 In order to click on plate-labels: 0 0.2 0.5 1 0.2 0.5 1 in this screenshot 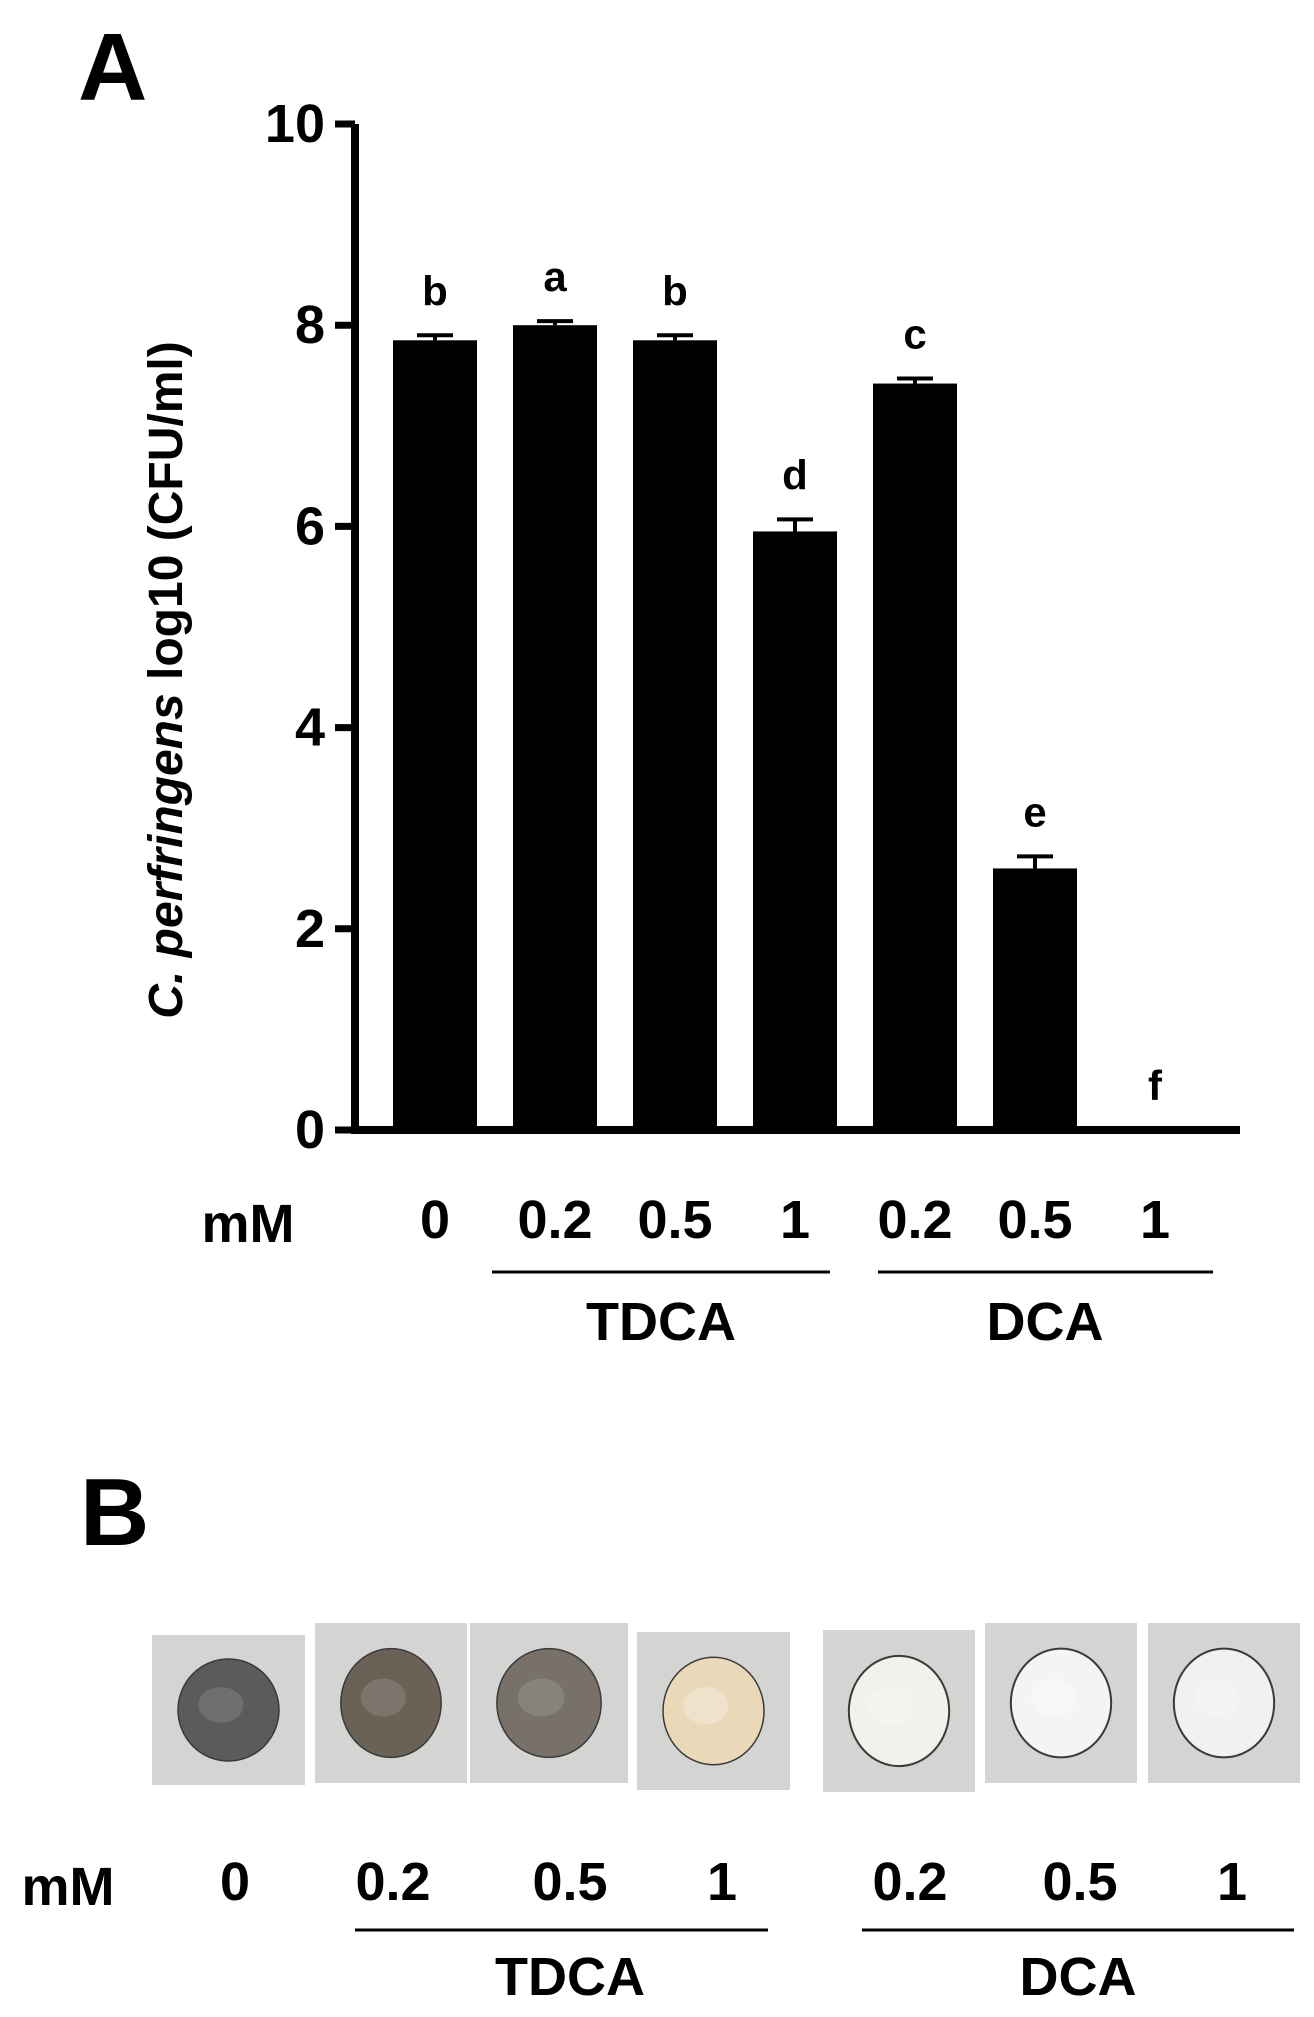, I will do `click(733, 1882)`.